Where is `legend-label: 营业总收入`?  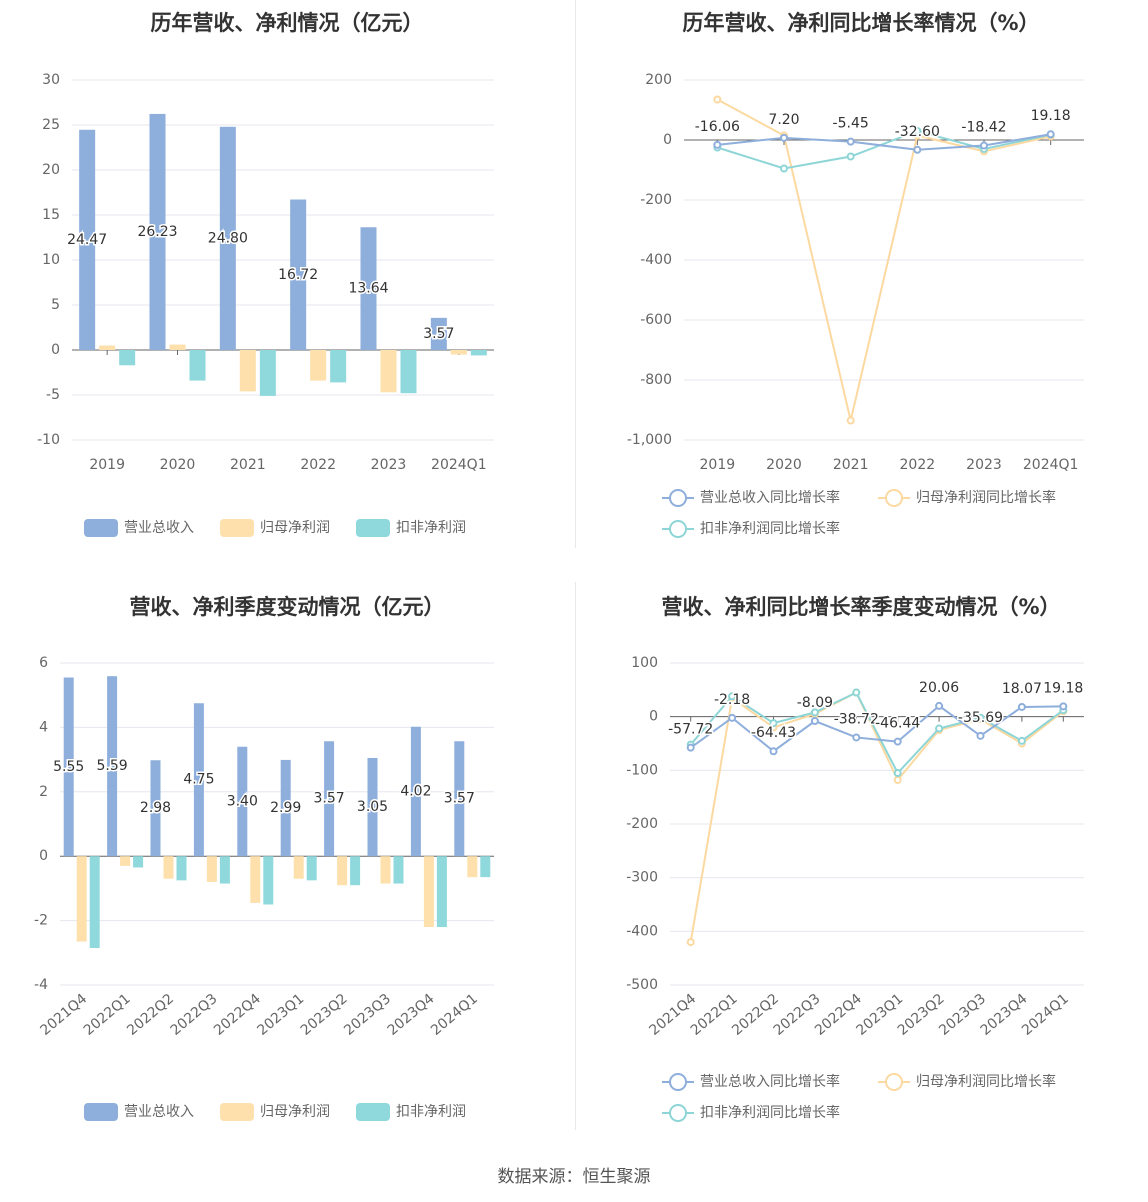 legend-label: 营业总收入 is located at coordinates (159, 528).